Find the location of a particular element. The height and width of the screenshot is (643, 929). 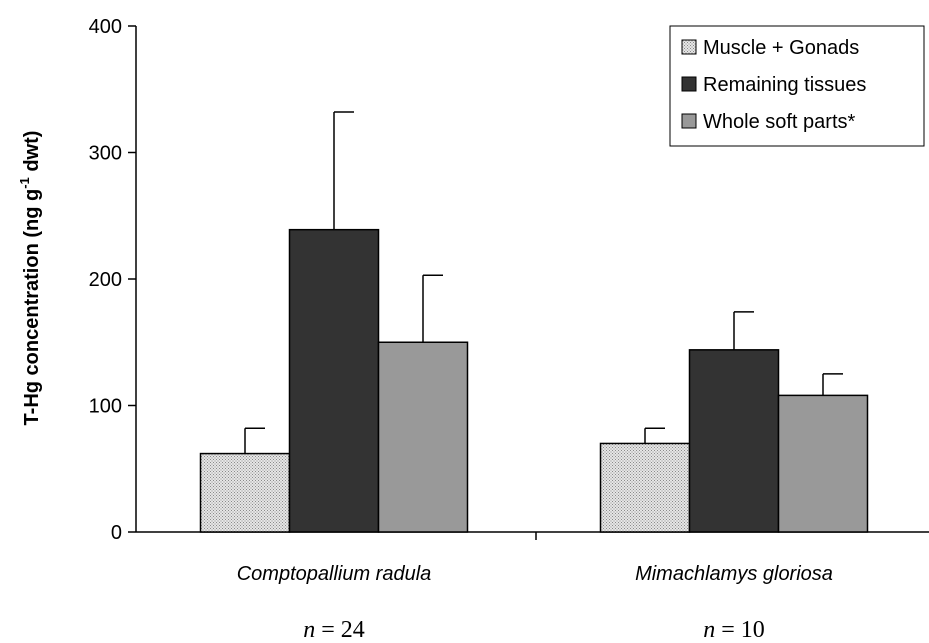

category-labels: Comptopallium radula Mimachlamys gloriosa is located at coordinates (535, 574).